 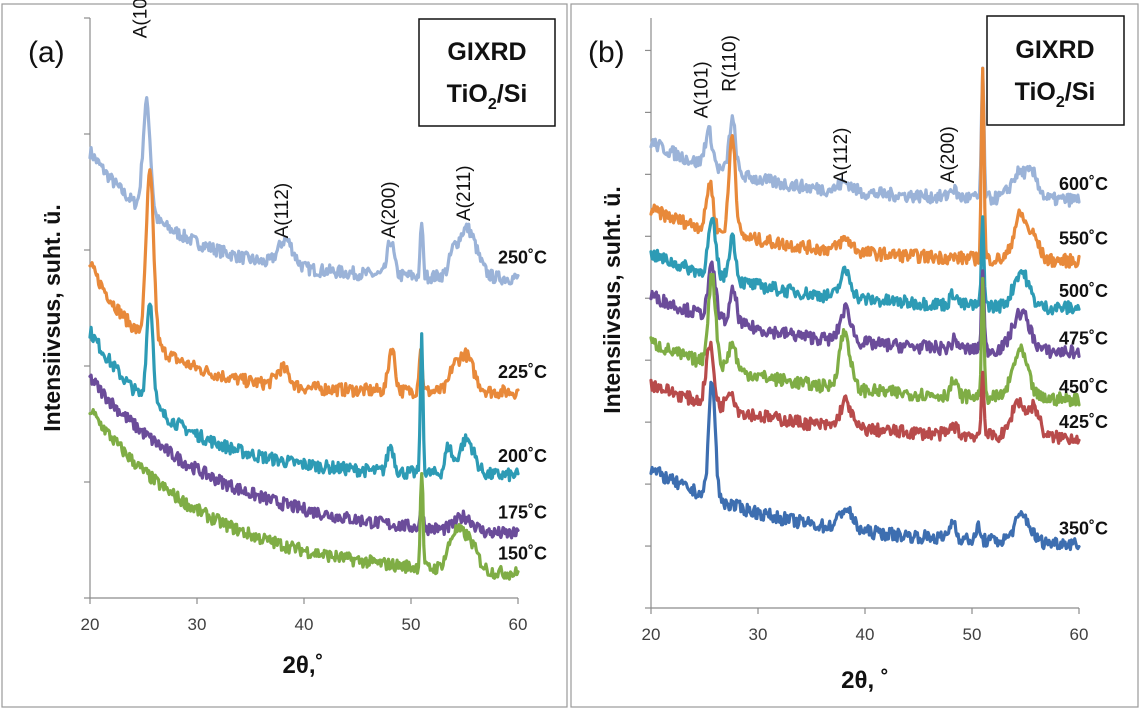 What do you see at coordinates (825, 109) in the screenshot?
I see `peak-labels-b: A(101) R(110) A(112) A(200)` at bounding box center [825, 109].